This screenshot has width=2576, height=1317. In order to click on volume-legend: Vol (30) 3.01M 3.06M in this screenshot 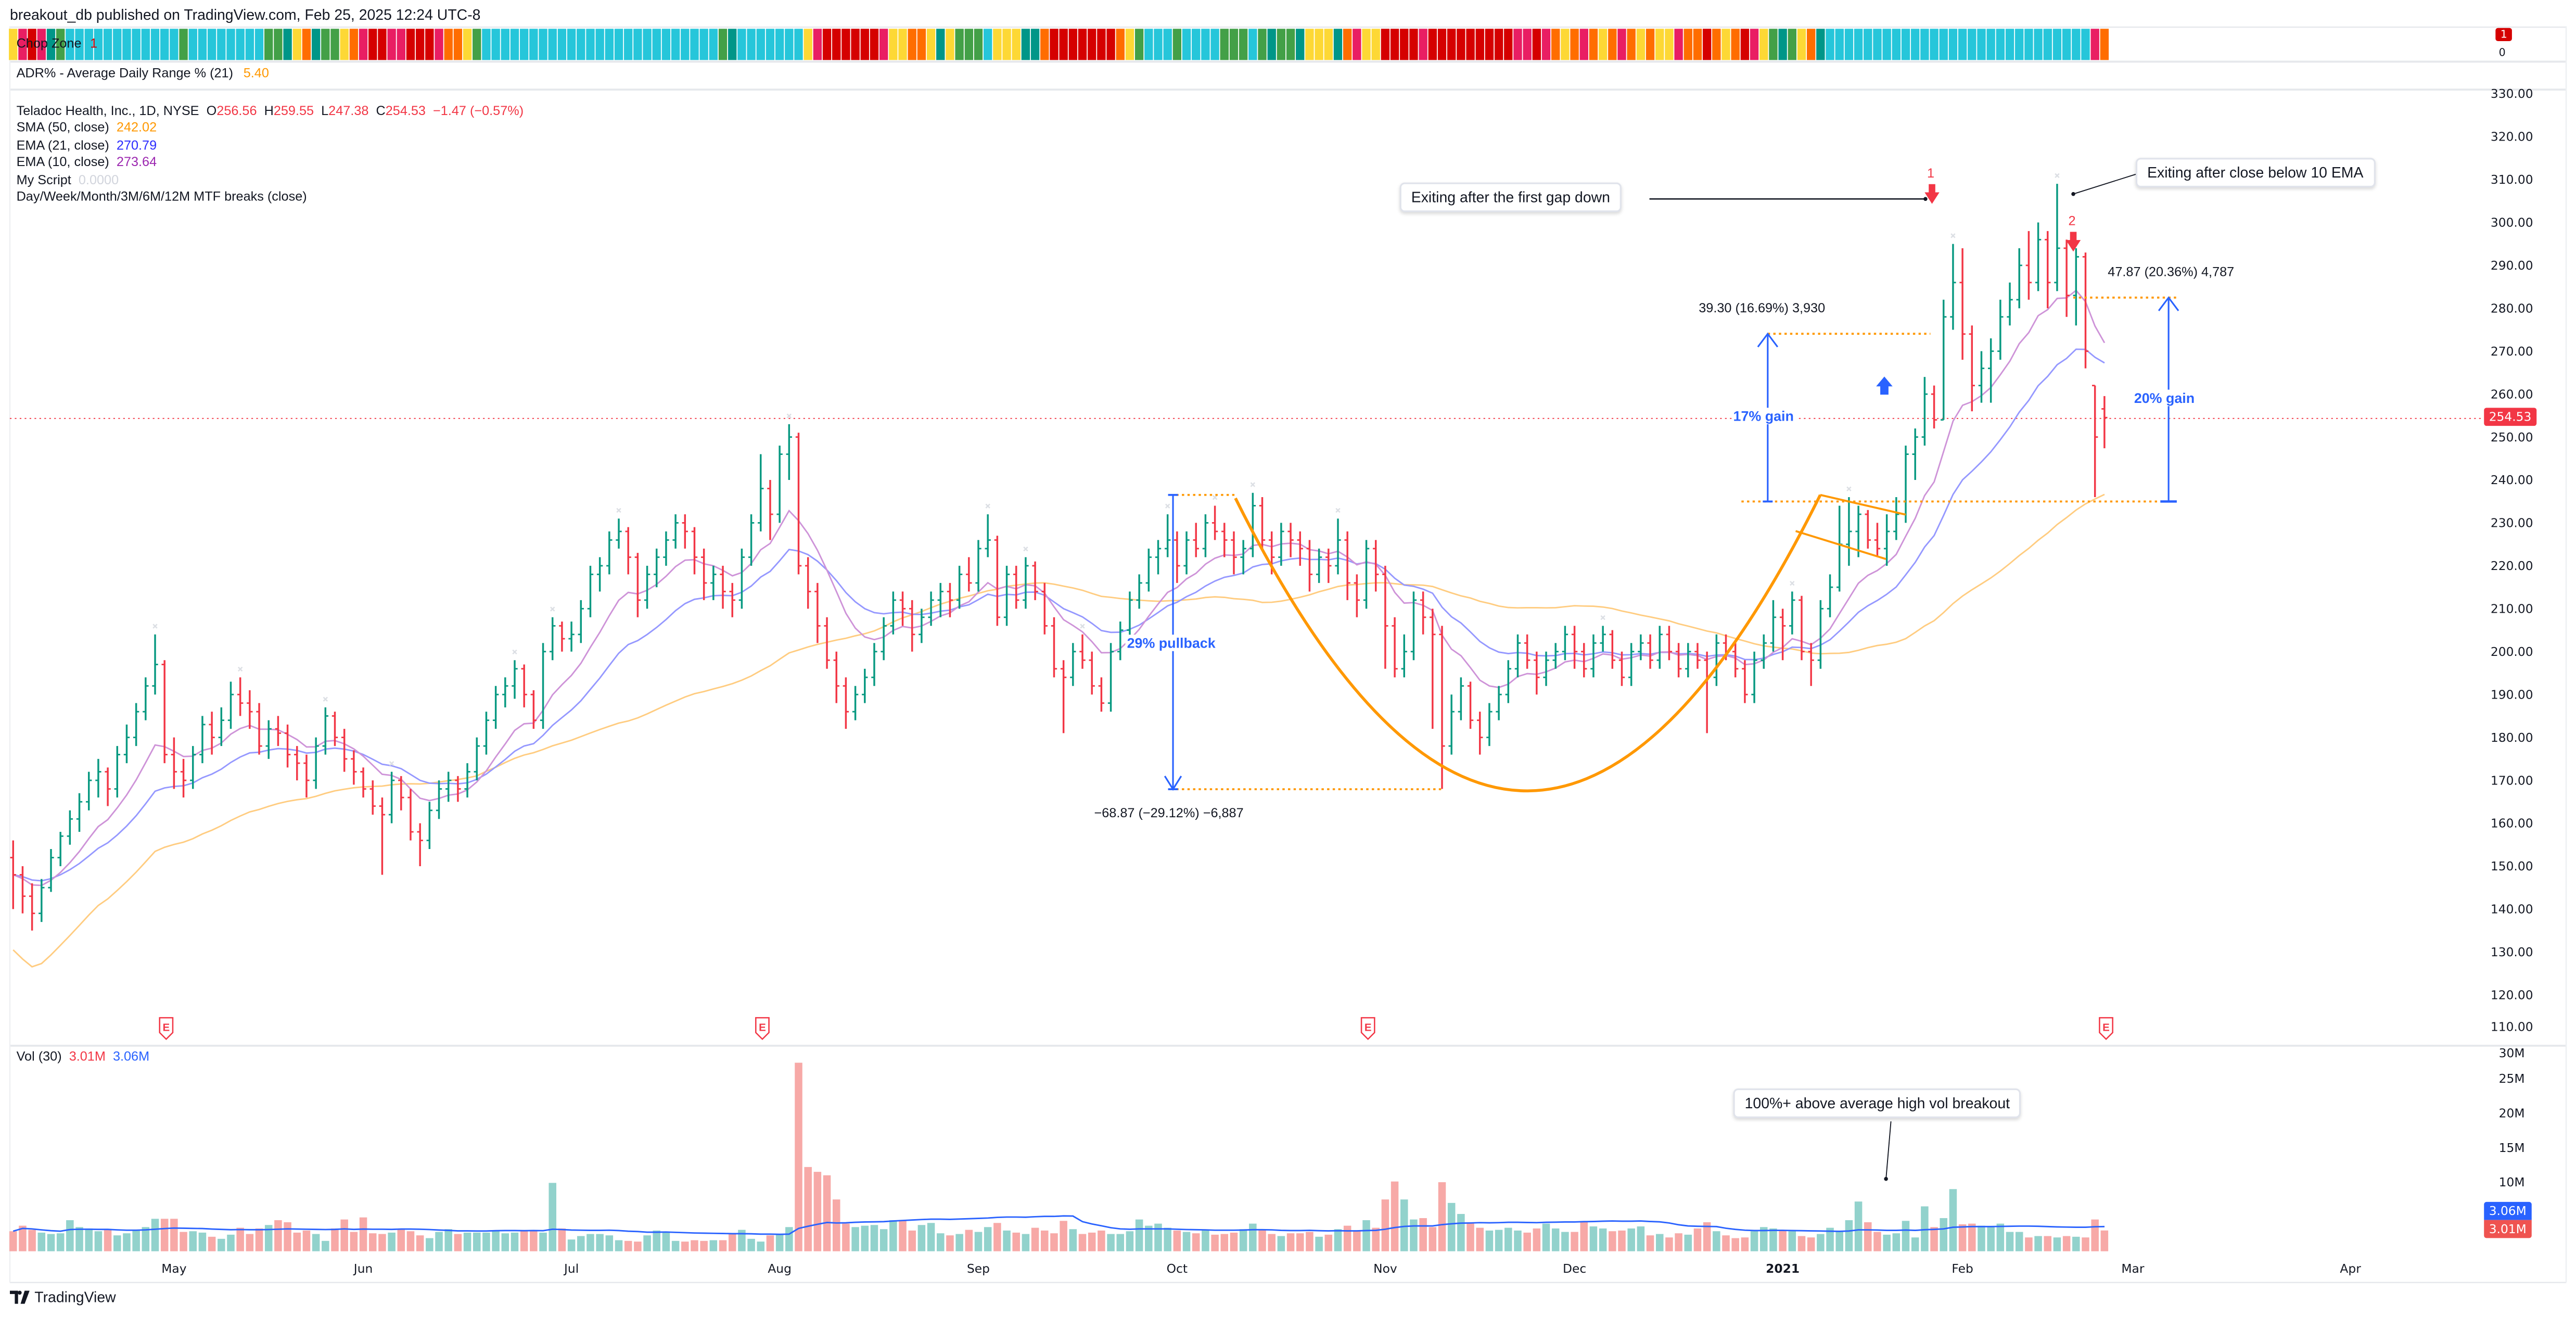, I will do `click(83, 1057)`.